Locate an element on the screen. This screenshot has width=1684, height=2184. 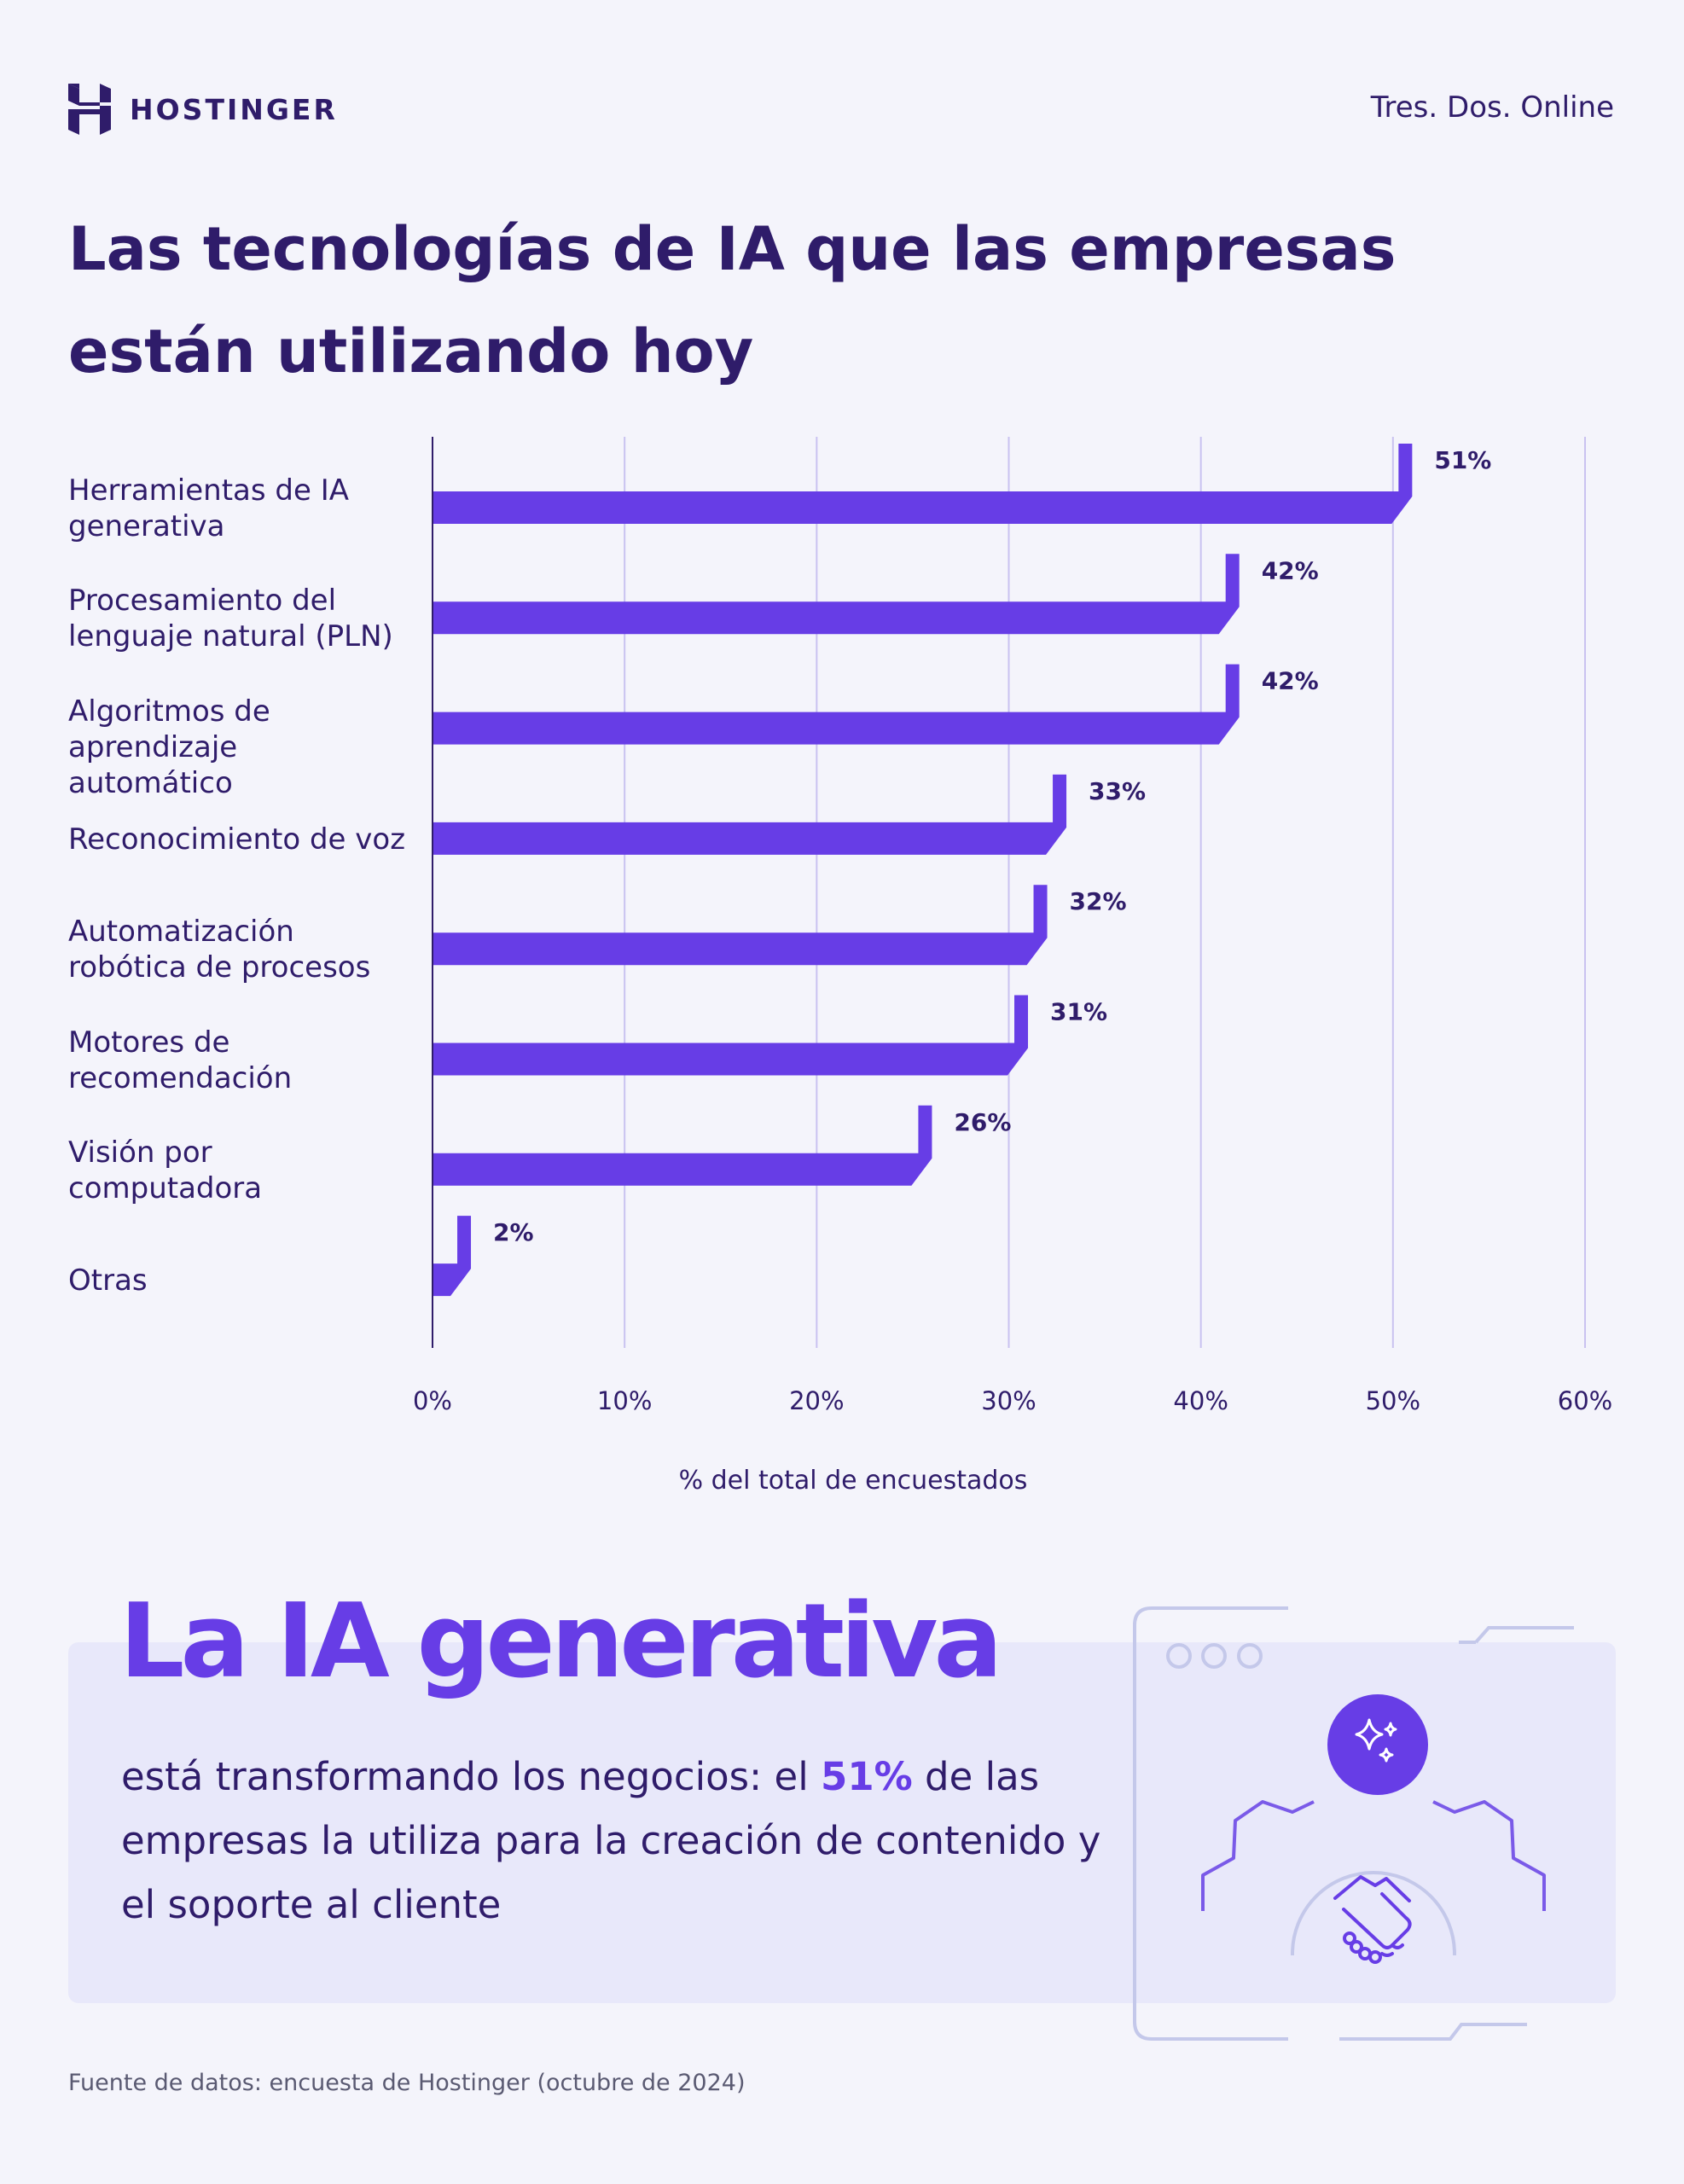
x-tick-label: 30% is located at coordinates (1008, 1400).